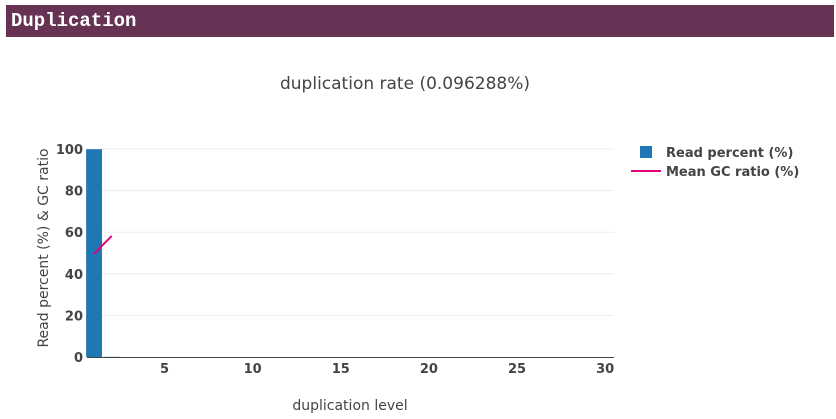 Image resolution: width=836 pixels, height=419 pixels. What do you see at coordinates (517, 369) in the screenshot?
I see `x-tick-label: 25` at bounding box center [517, 369].